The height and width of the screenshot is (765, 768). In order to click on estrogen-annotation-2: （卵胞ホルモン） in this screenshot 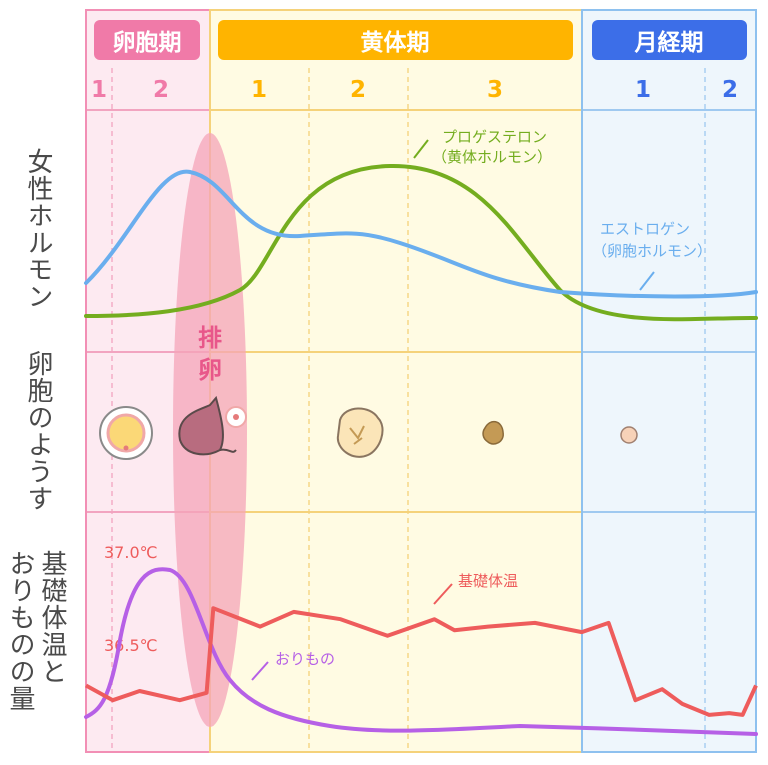, I will do `click(652, 251)`.